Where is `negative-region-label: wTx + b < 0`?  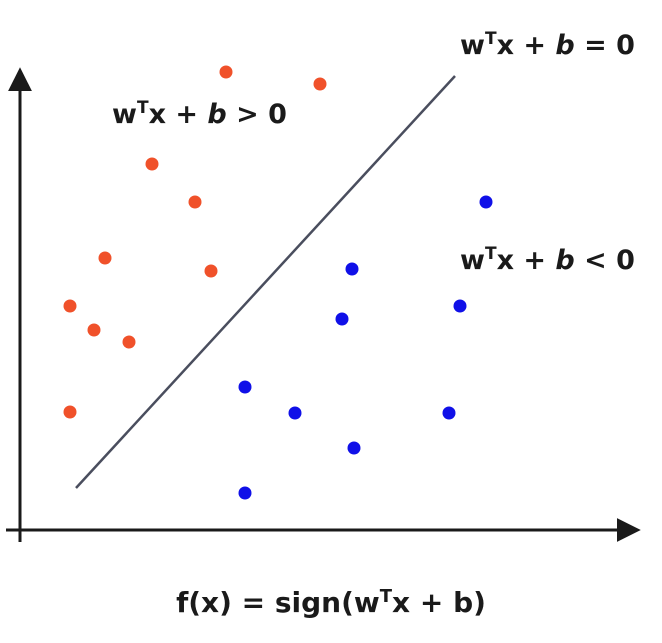
negative-region-label: wTx + b < 0 is located at coordinates (547, 260).